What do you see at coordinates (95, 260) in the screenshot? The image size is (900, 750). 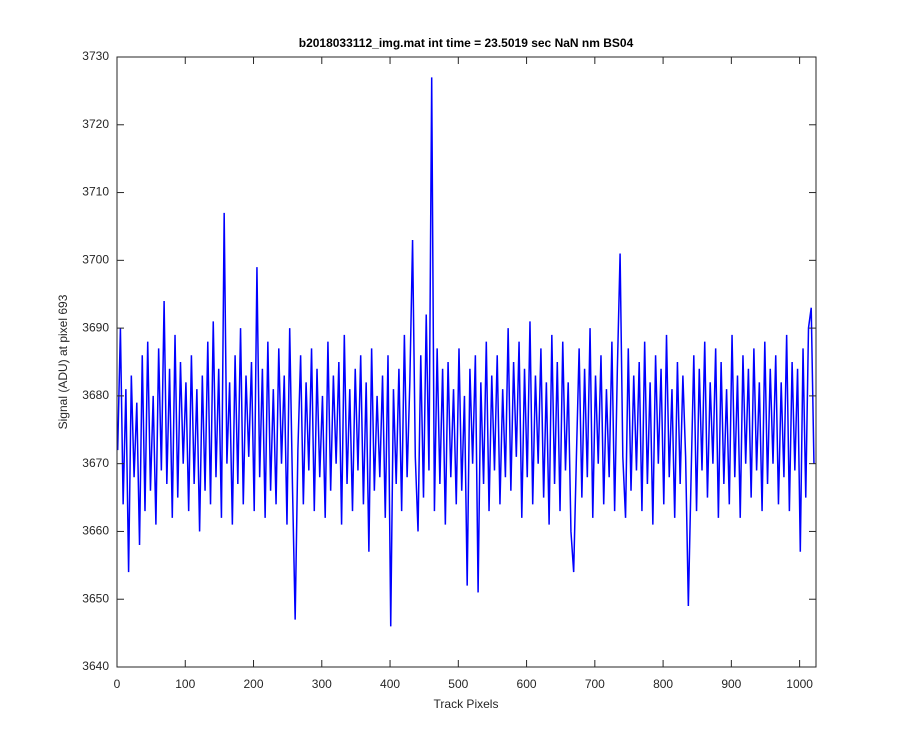 I see `y-tick-label: 3700` at bounding box center [95, 260].